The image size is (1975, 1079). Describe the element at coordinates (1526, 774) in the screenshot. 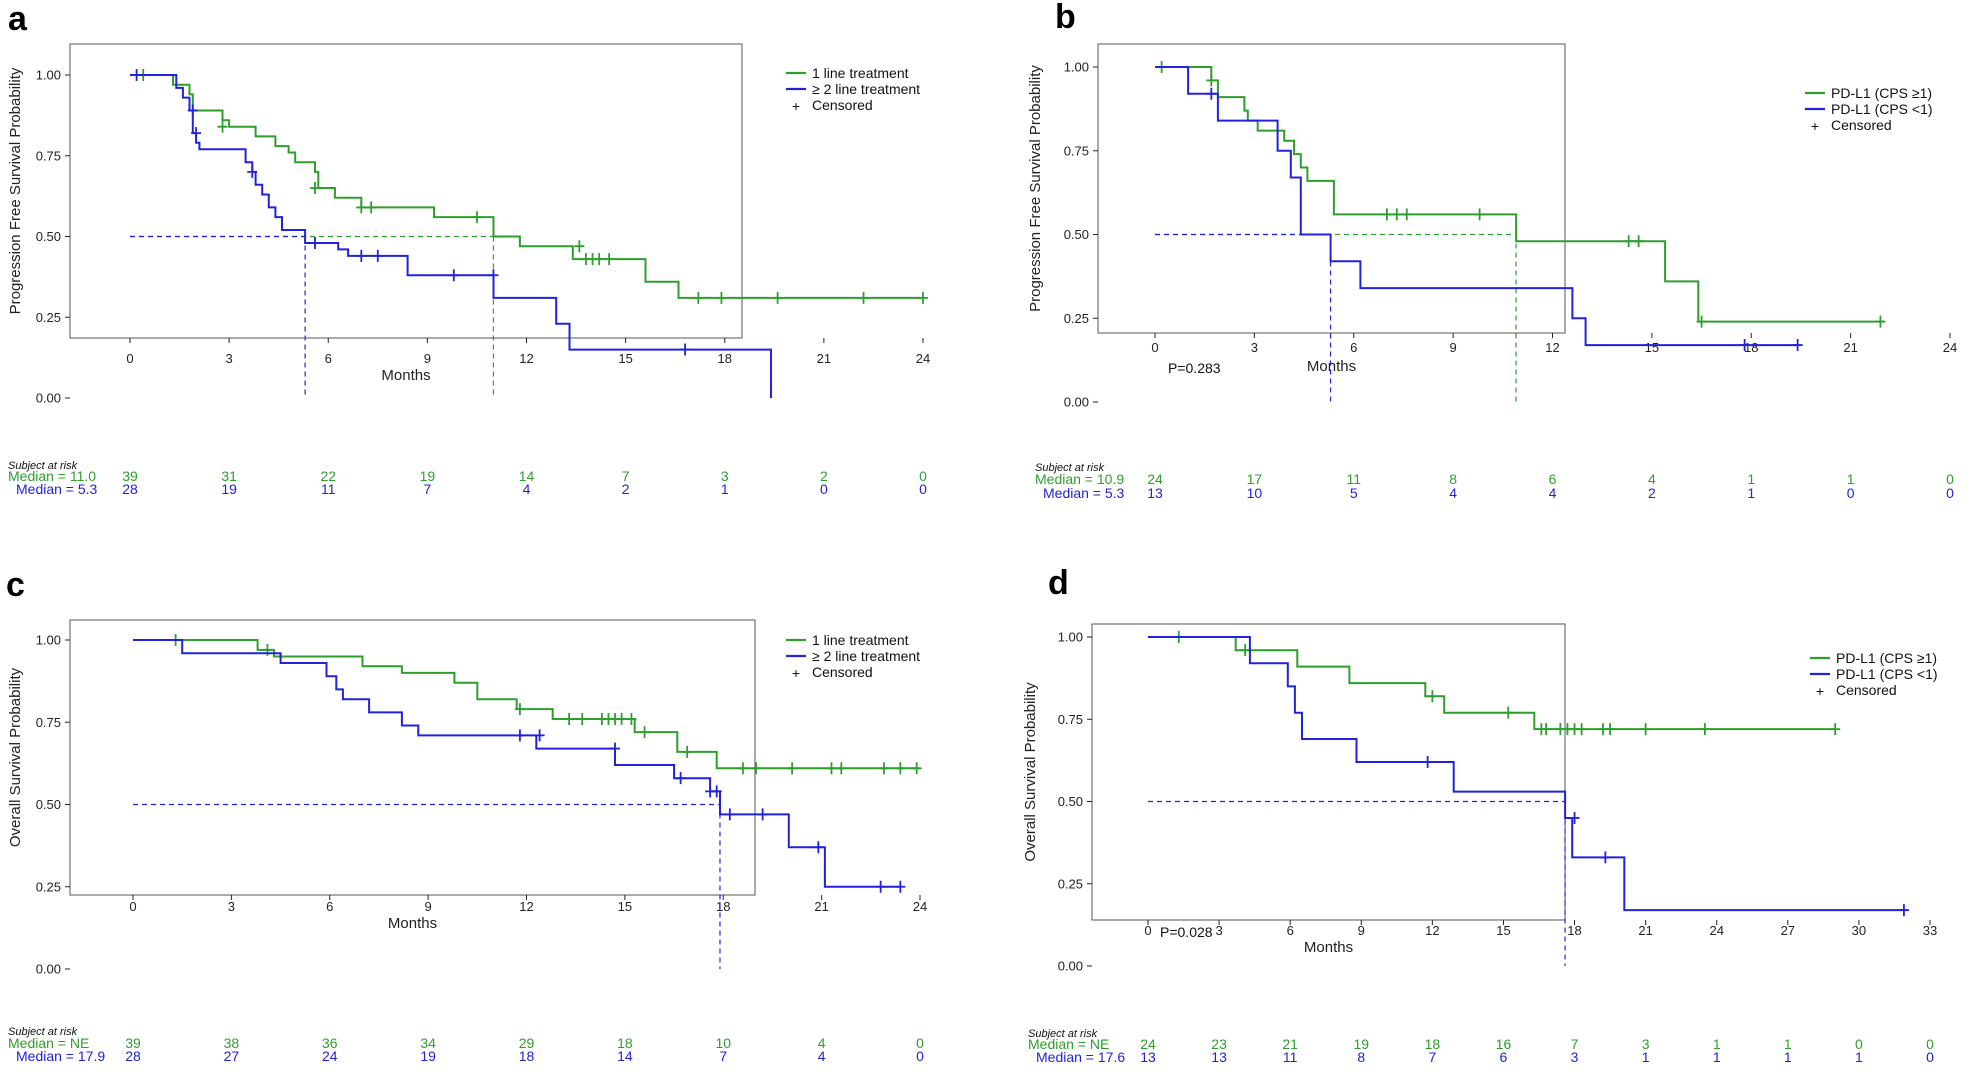

I see `survival-curve-blue` at that location.